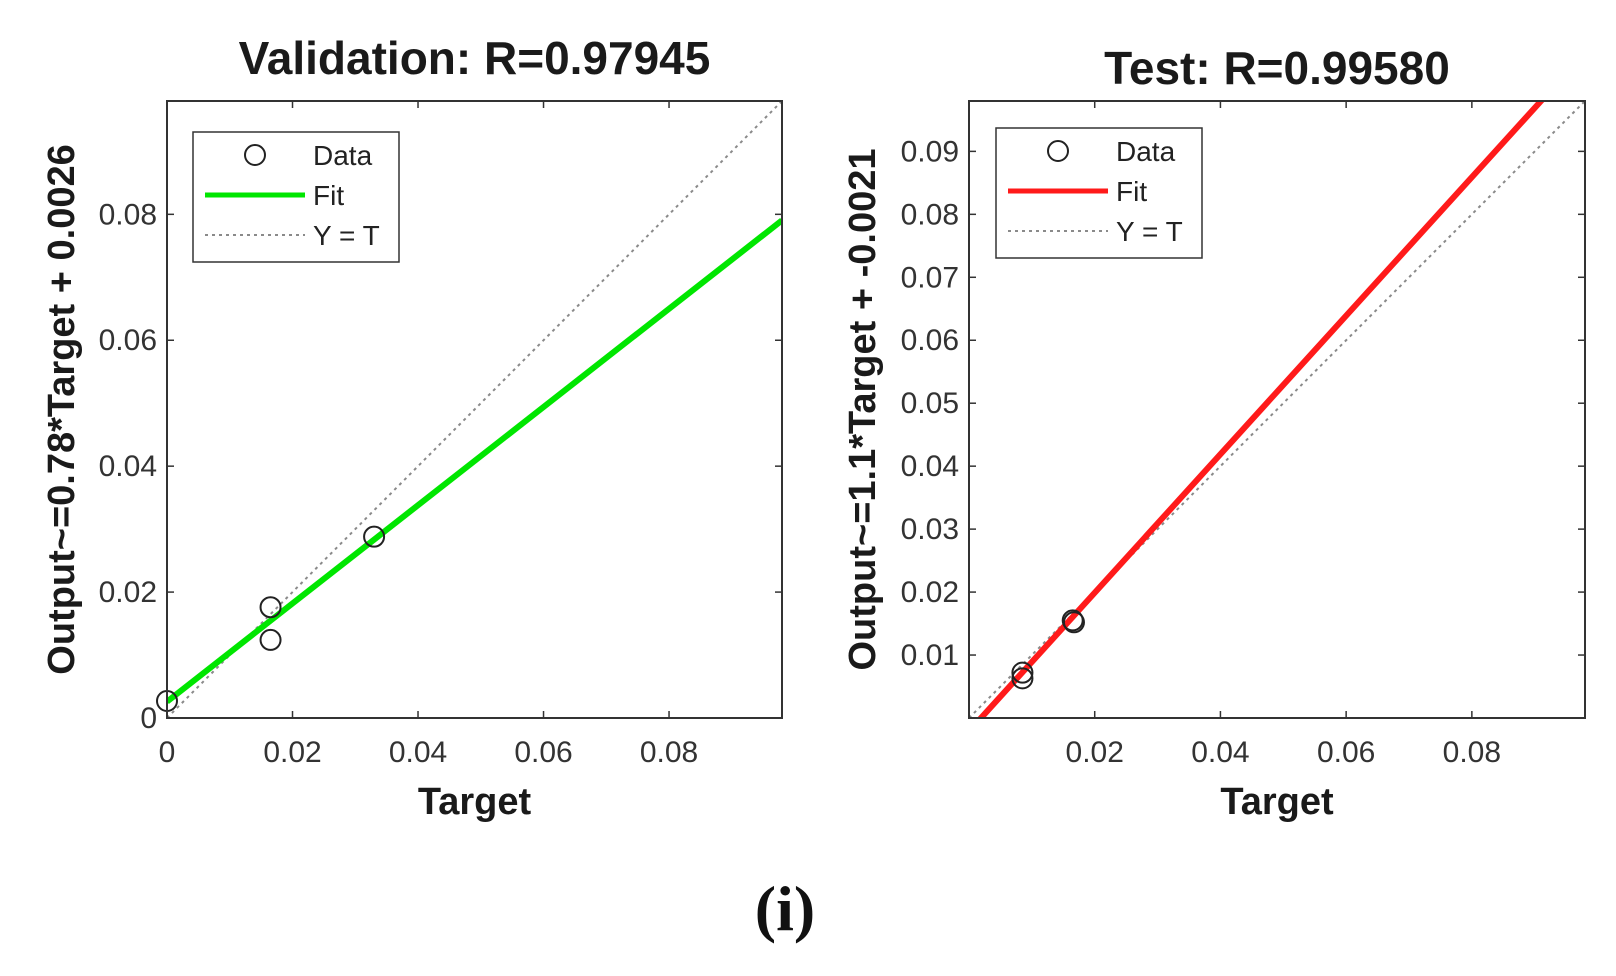 This screenshot has width=1616, height=976. What do you see at coordinates (128, 592) in the screenshot?
I see `validation-y-tick-label: 0.02` at bounding box center [128, 592].